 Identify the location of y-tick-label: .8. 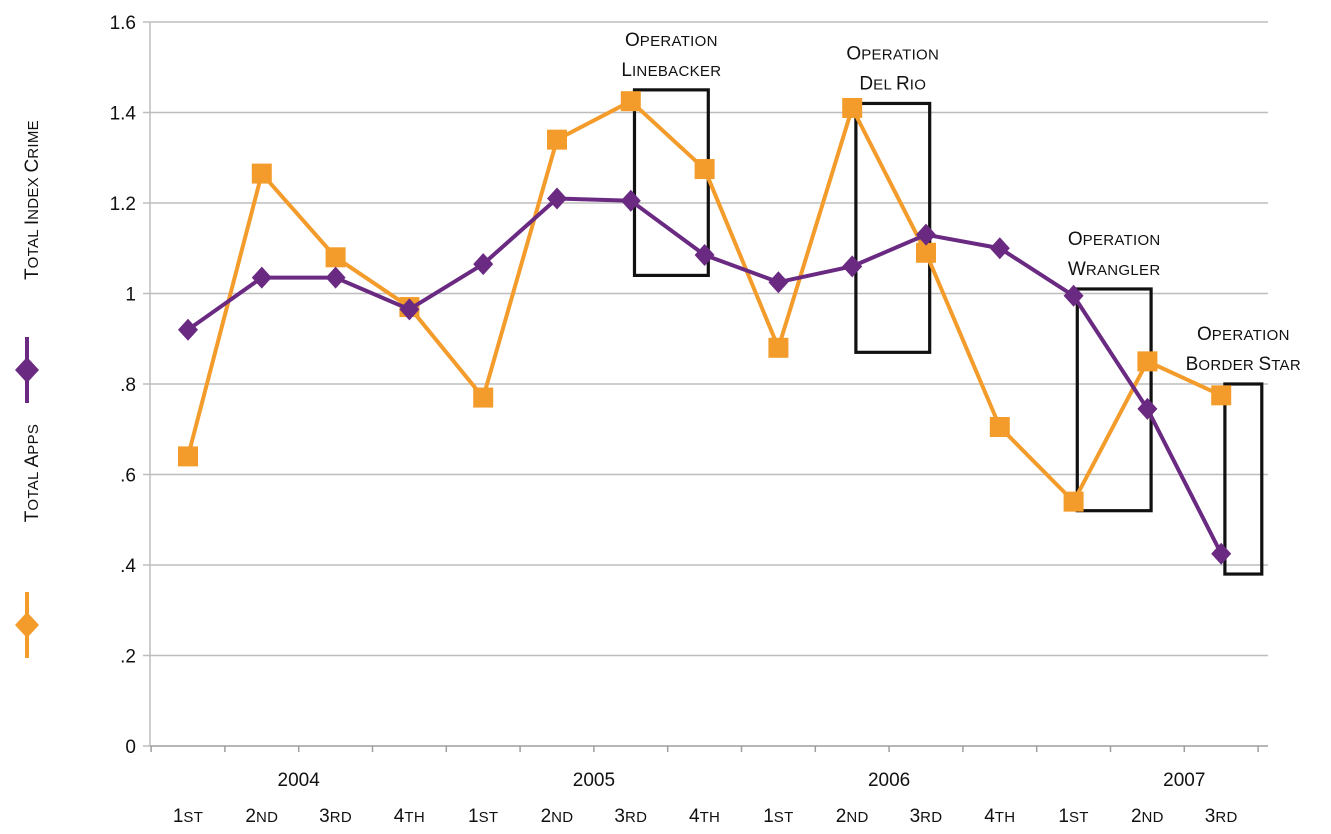
(128, 385).